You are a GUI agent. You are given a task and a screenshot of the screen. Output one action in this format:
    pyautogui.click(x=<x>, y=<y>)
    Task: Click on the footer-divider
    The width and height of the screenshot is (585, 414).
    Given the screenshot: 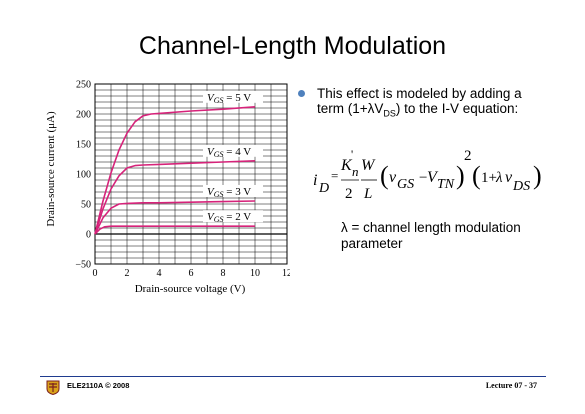 What is the action you would take?
    pyautogui.click(x=293, y=376)
    